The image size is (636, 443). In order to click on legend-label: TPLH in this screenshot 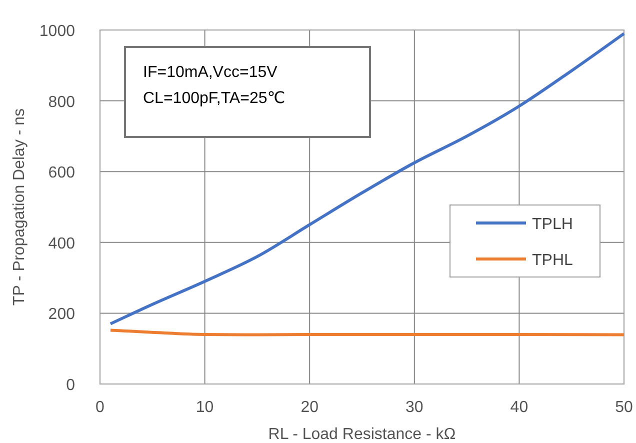, I will do `click(552, 224)`.